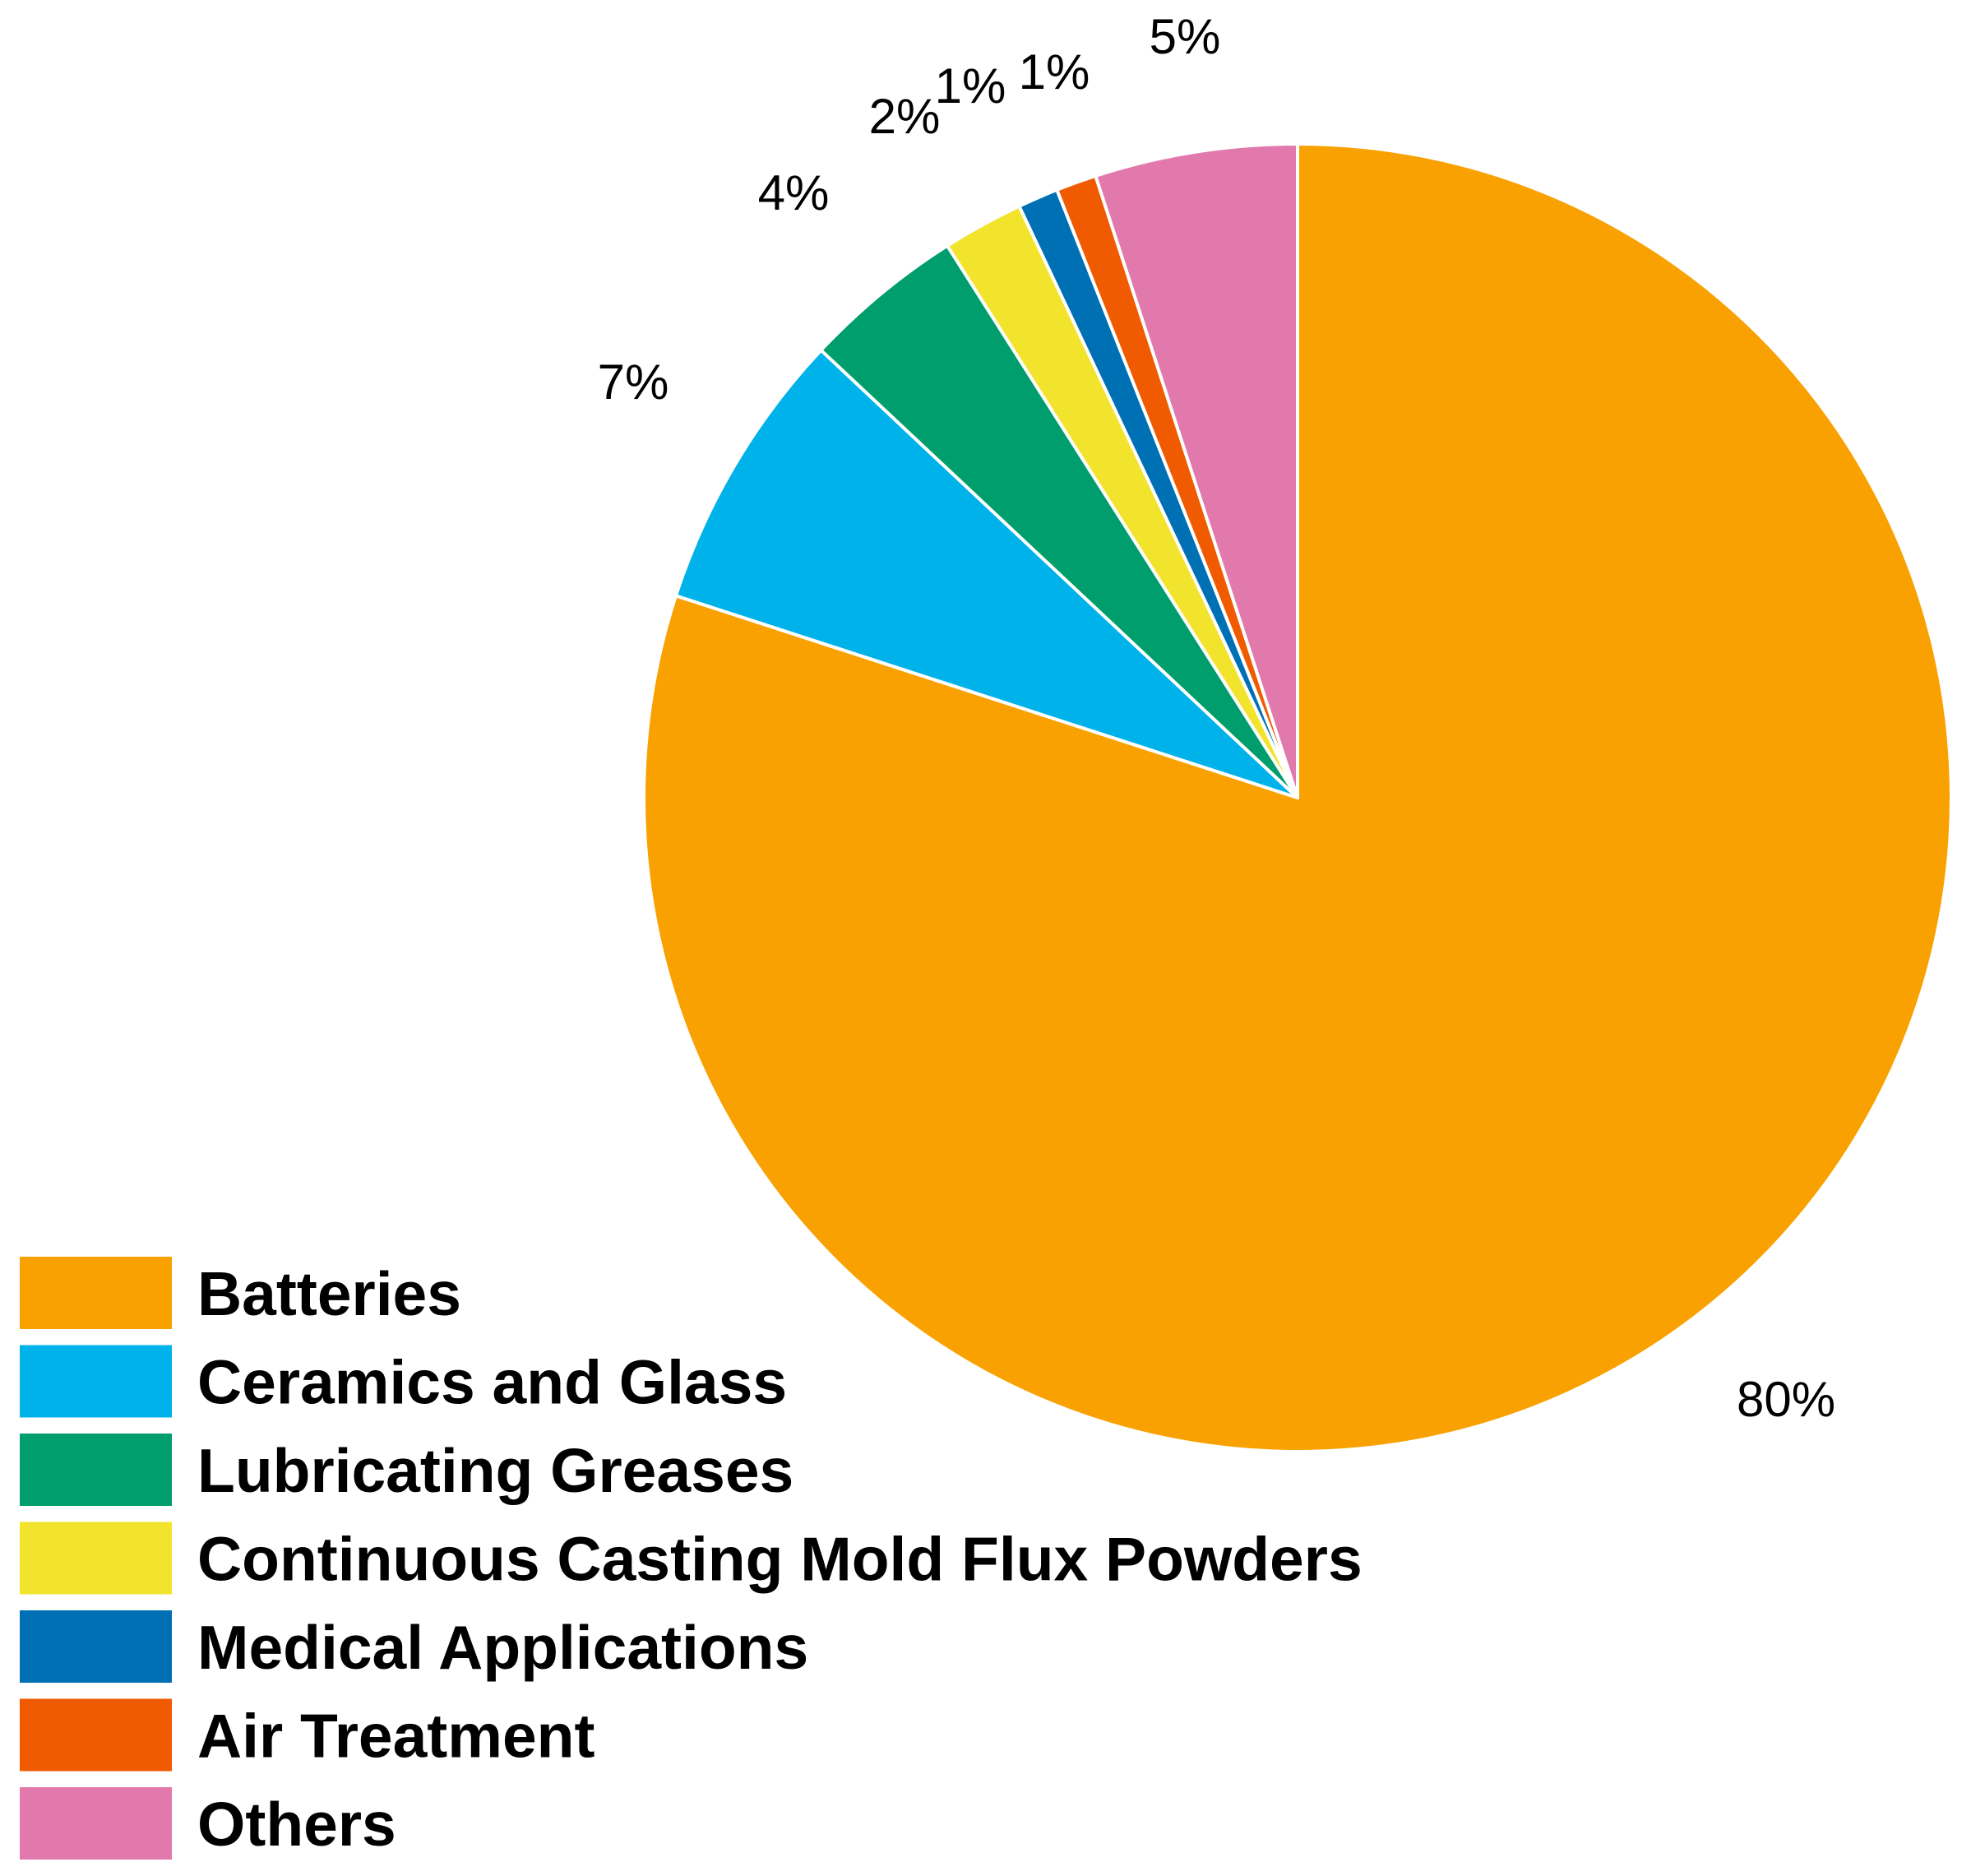 Image resolution: width=1971 pixels, height=1876 pixels. Describe the element at coordinates (96, 1646) in the screenshot. I see `legend-swatch-medical-applications` at that location.